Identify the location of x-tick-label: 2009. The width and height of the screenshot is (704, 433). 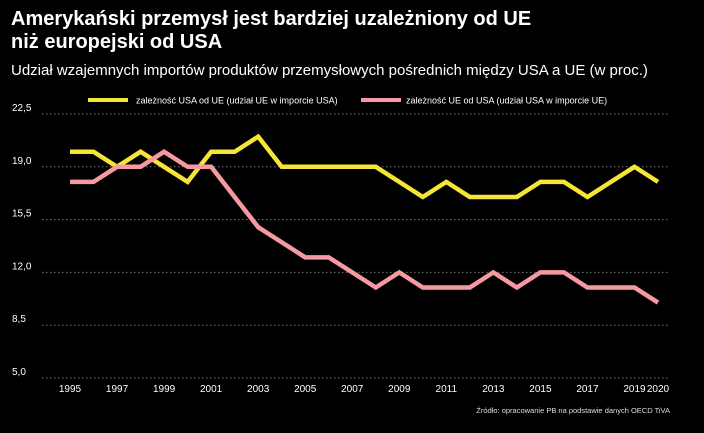
(399, 389).